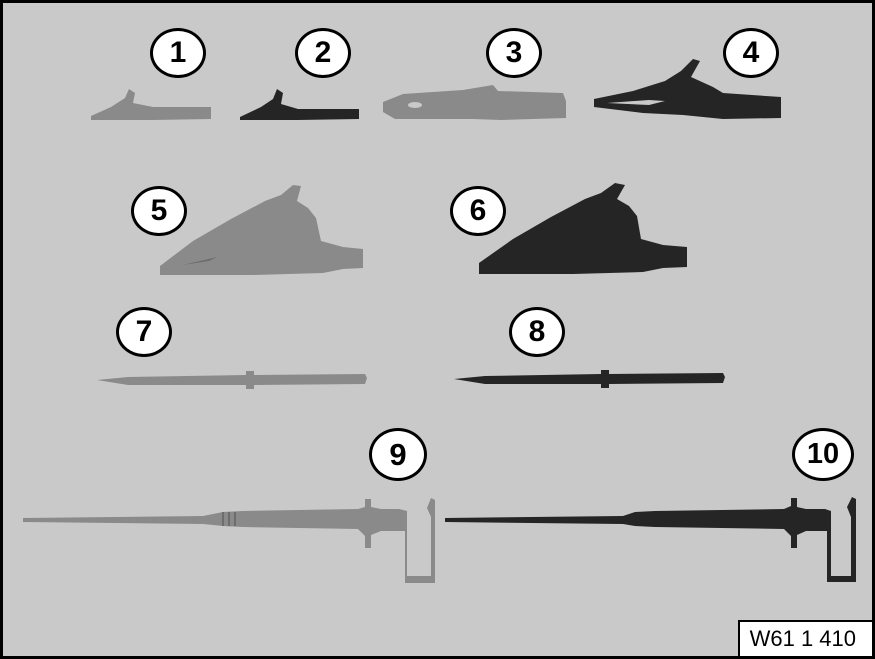 This screenshot has height=659, width=875. Describe the element at coordinates (144, 332) in the screenshot. I see `callout-7: 7` at that location.